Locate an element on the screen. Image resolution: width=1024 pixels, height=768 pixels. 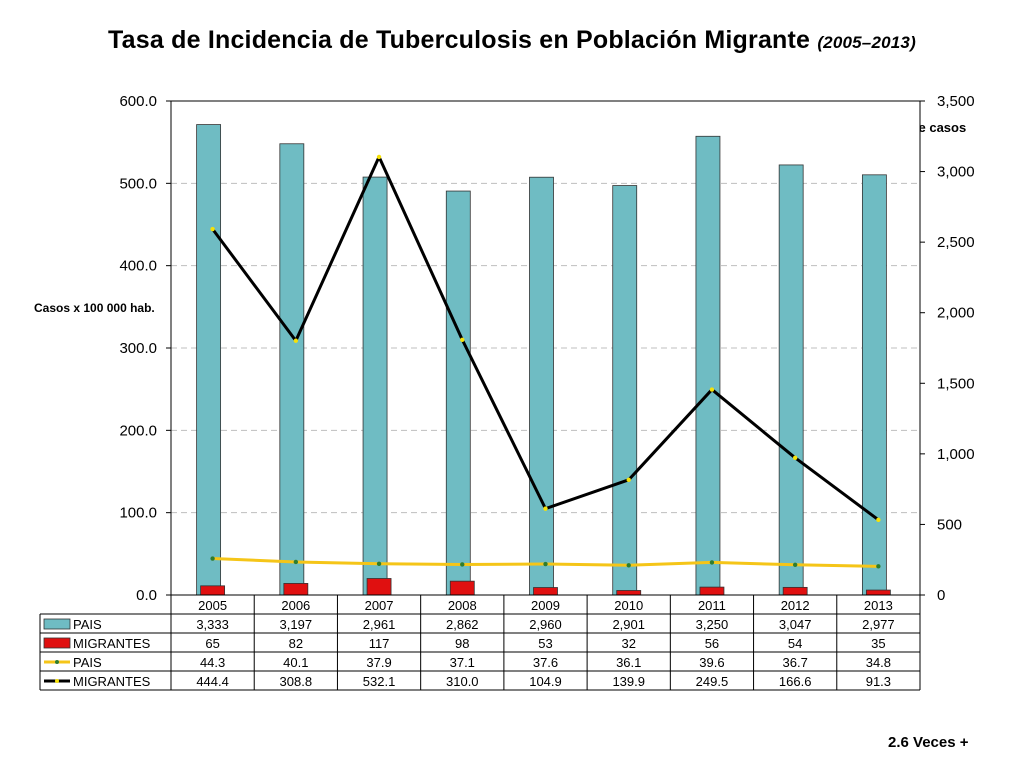
table-cell: 82 is located at coordinates (296, 643).